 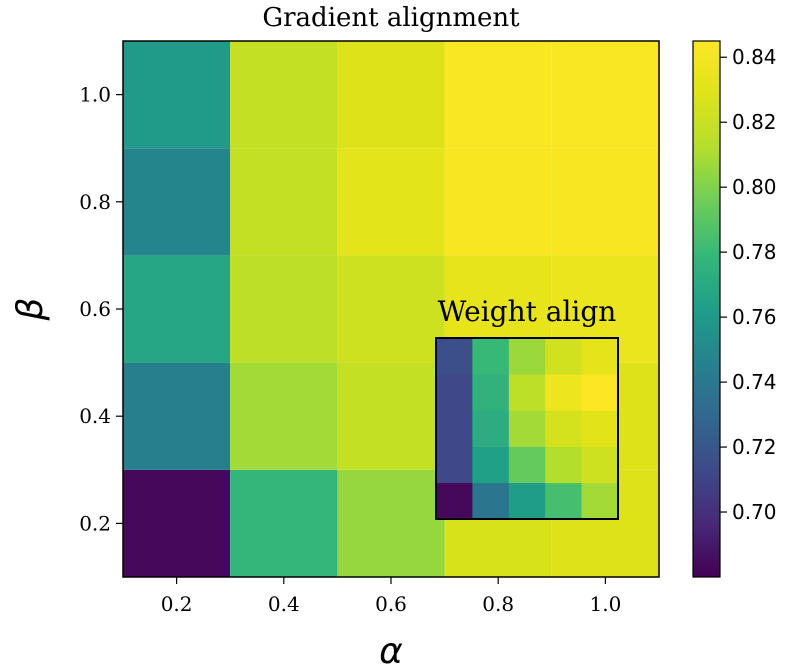 I want to click on x-tick-label: 1.0, so click(x=605, y=604).